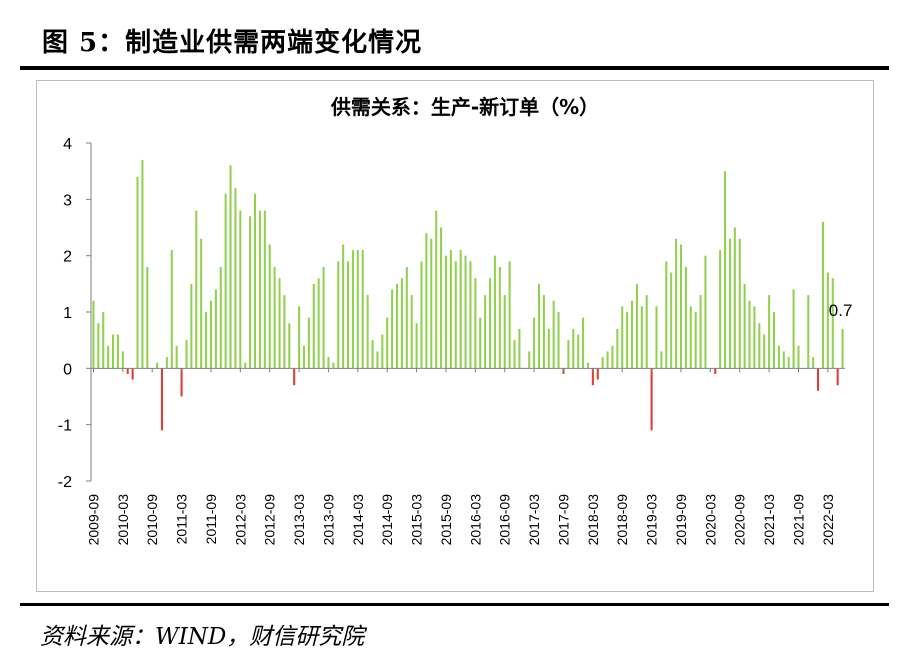 The height and width of the screenshot is (669, 913). What do you see at coordinates (123, 520) in the screenshot?
I see `x-tick-label: 2010-03` at bounding box center [123, 520].